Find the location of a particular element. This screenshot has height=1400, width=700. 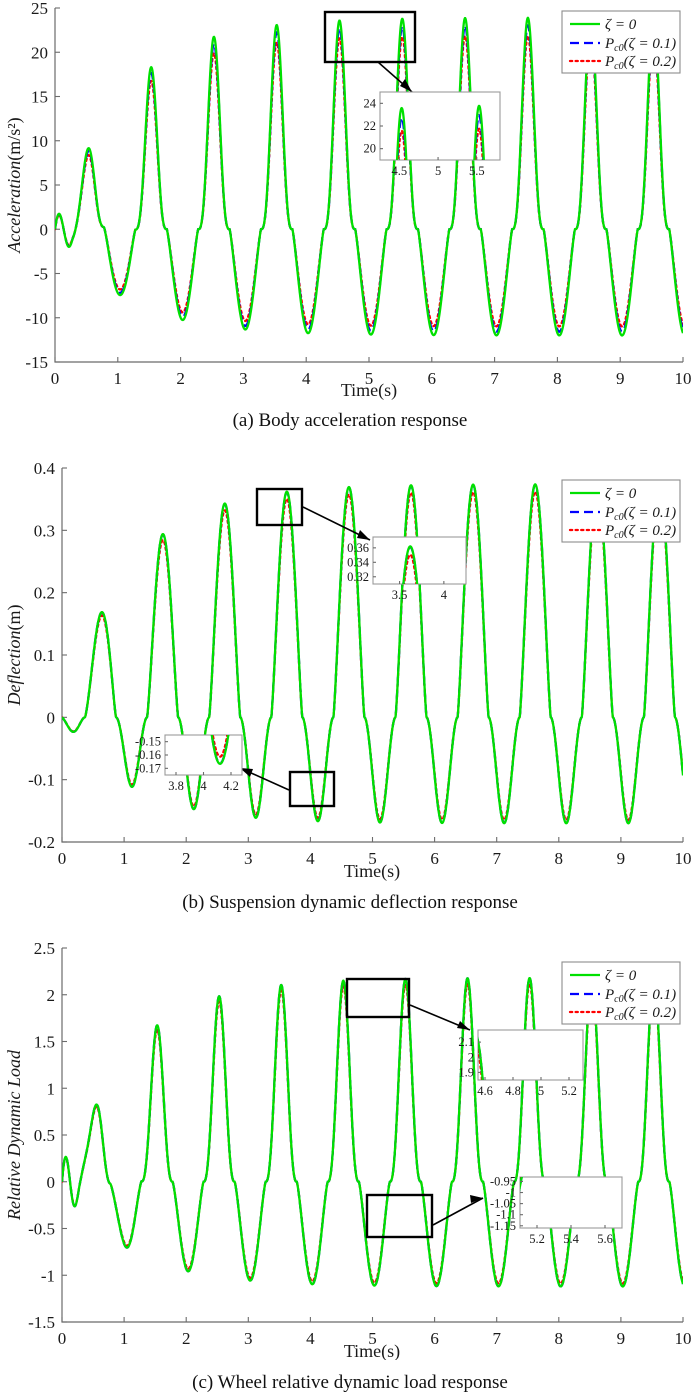

inset-y-tick-label: -0.95 is located at coordinates (503, 1181).